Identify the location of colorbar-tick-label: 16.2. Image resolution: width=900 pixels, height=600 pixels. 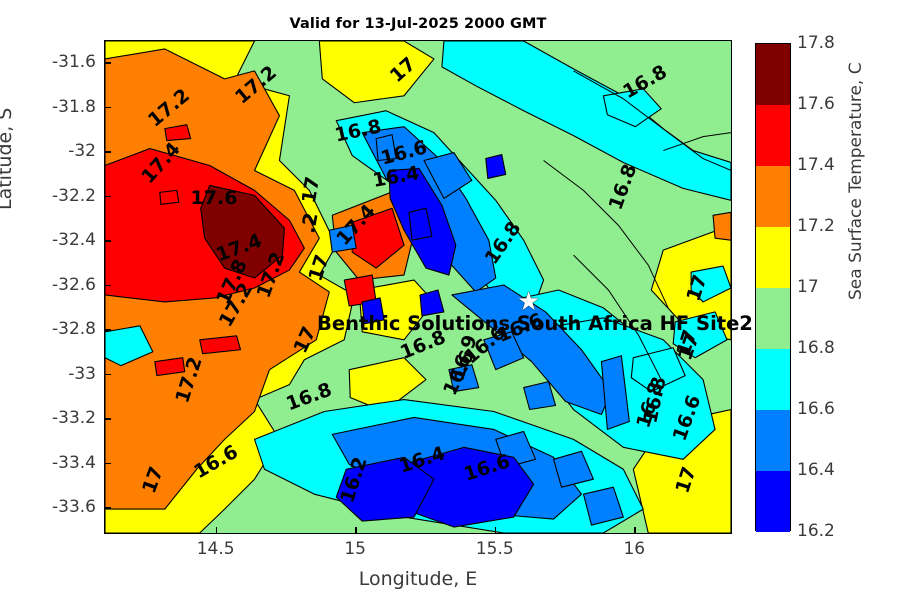
(816, 531).